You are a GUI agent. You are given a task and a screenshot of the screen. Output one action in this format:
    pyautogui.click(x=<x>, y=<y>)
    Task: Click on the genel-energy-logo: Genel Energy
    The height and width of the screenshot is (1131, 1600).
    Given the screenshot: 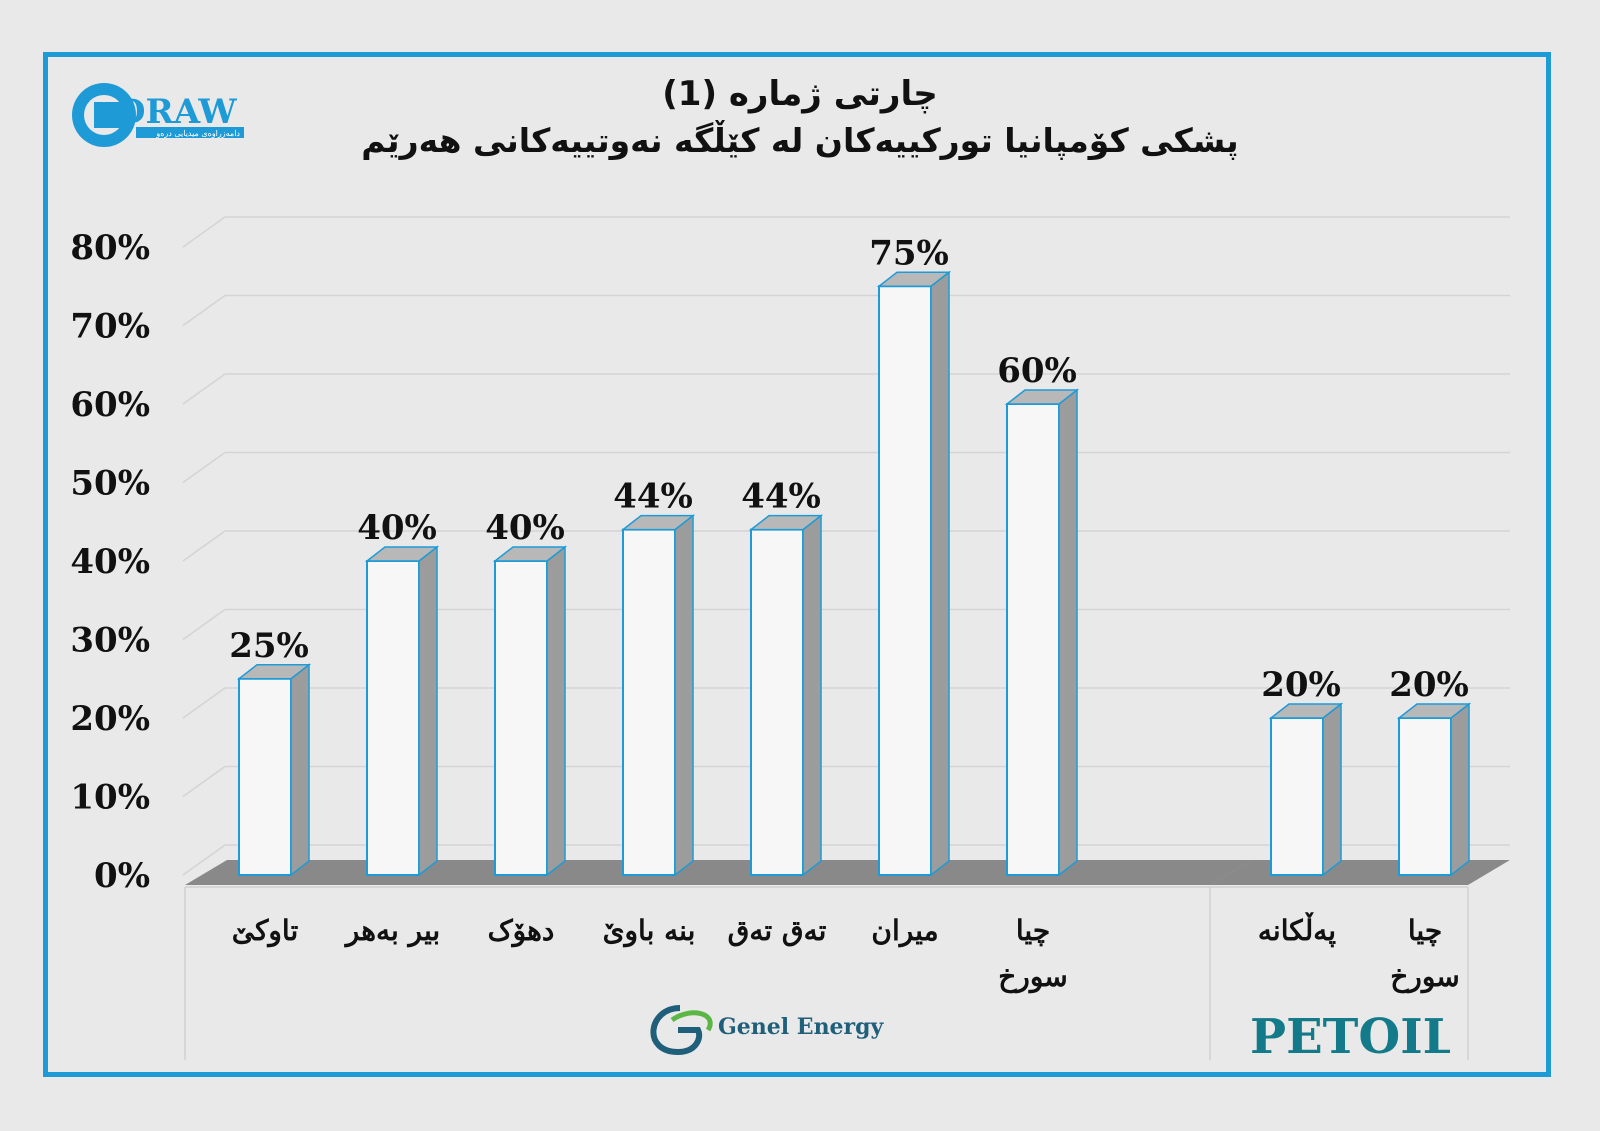 What is the action you would take?
    pyautogui.click(x=767, y=1030)
    